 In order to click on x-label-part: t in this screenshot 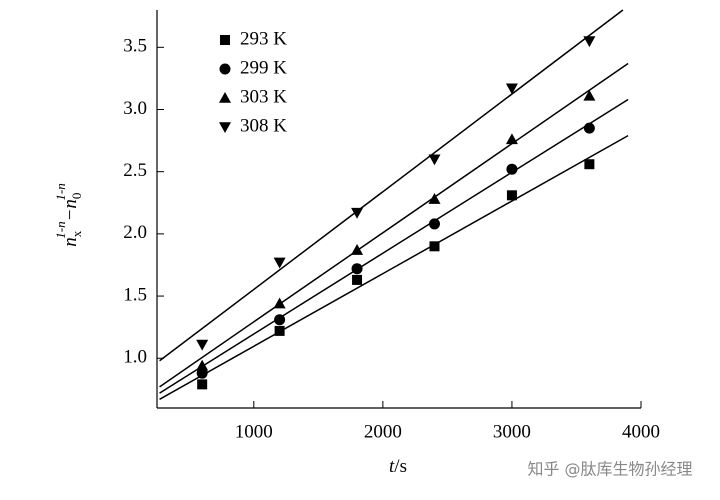, I will do `click(392, 466)`.